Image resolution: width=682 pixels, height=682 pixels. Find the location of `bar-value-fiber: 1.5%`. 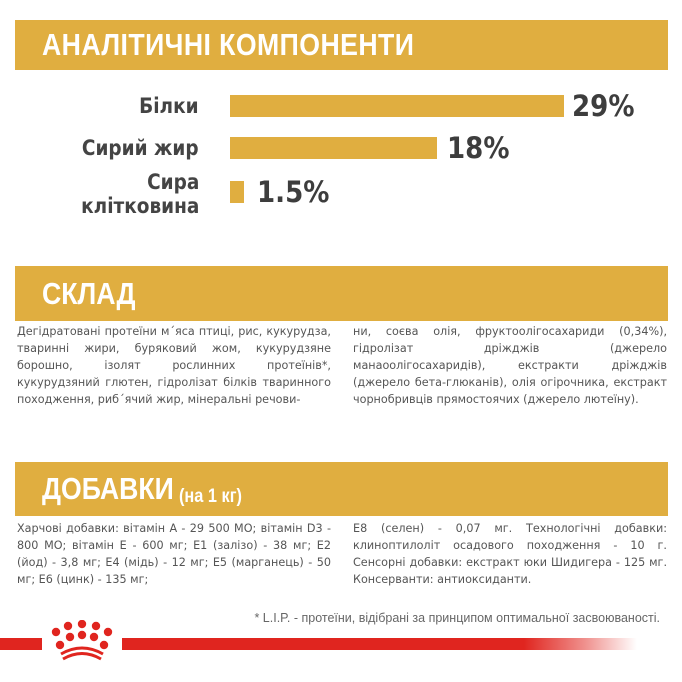

bar-value-fiber: 1.5% is located at coordinates (293, 192).